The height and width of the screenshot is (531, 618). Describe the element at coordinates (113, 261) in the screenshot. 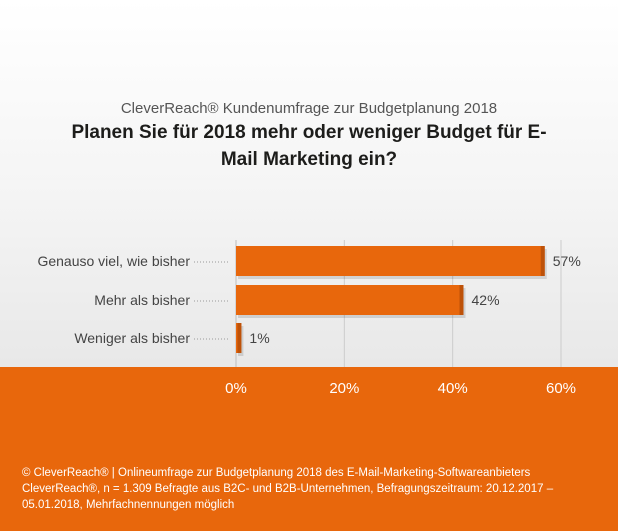

I see `category-label: Genauso viel, wie bisher` at that location.